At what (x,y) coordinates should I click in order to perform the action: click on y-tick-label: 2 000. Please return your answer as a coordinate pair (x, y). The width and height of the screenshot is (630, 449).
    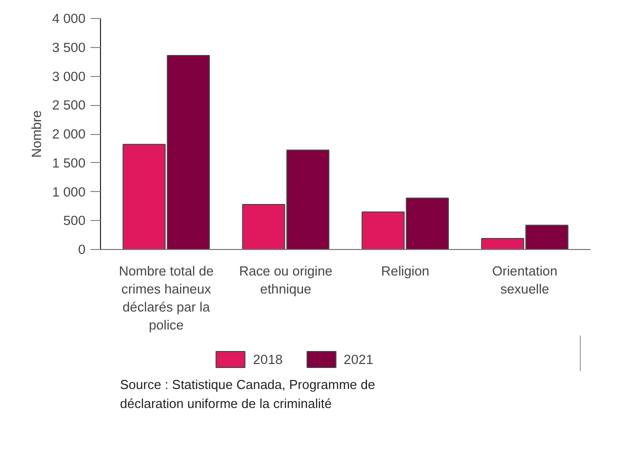
    Looking at the image, I should click on (69, 134).